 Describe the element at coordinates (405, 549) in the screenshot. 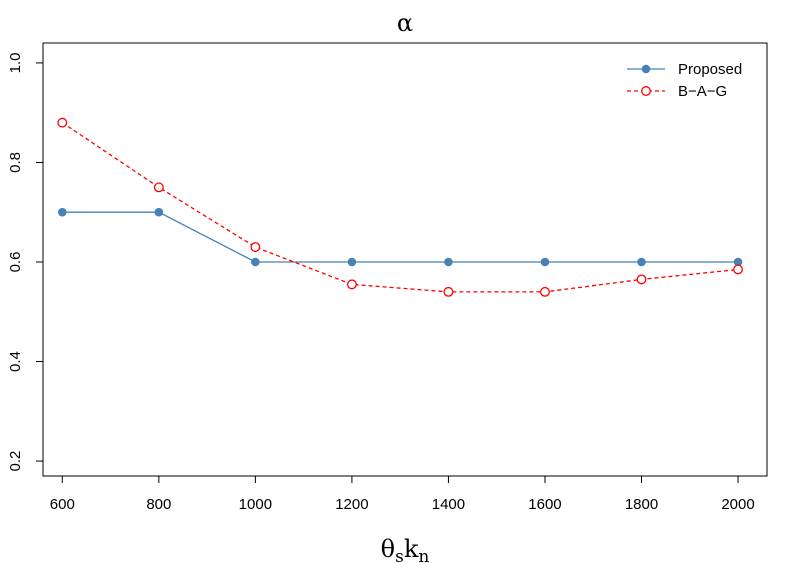

I see `x-axis-label: θskn` at that location.